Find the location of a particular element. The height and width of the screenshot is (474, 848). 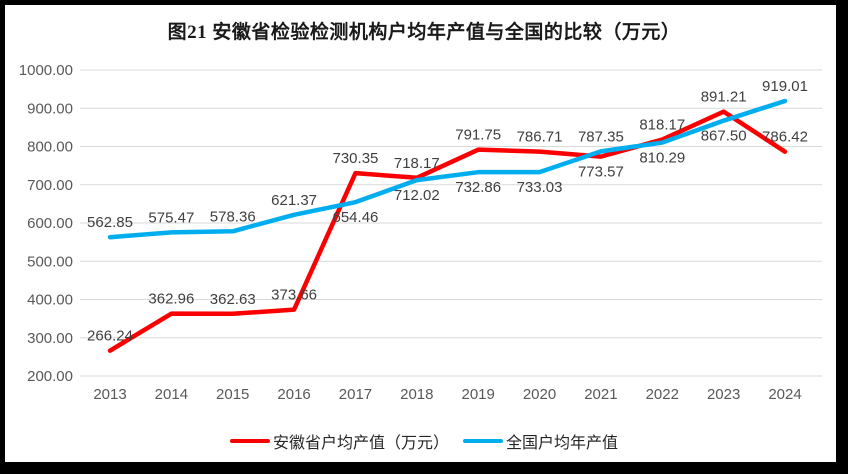

data-label: 919.01 is located at coordinates (785, 86).